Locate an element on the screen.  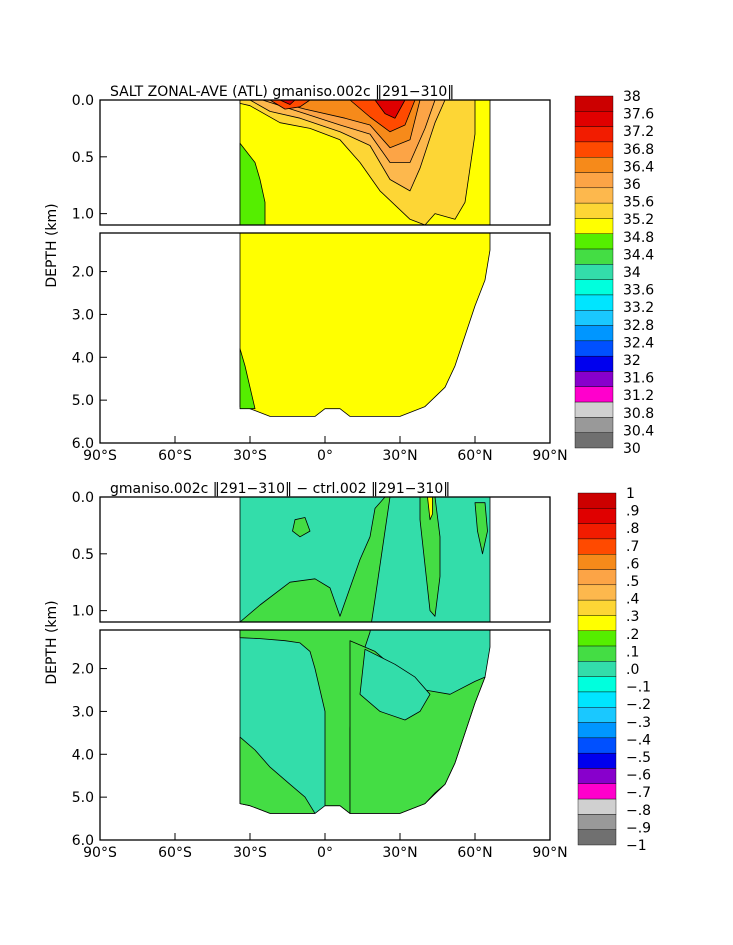
colorbar-label: .6 is located at coordinates (632, 564).